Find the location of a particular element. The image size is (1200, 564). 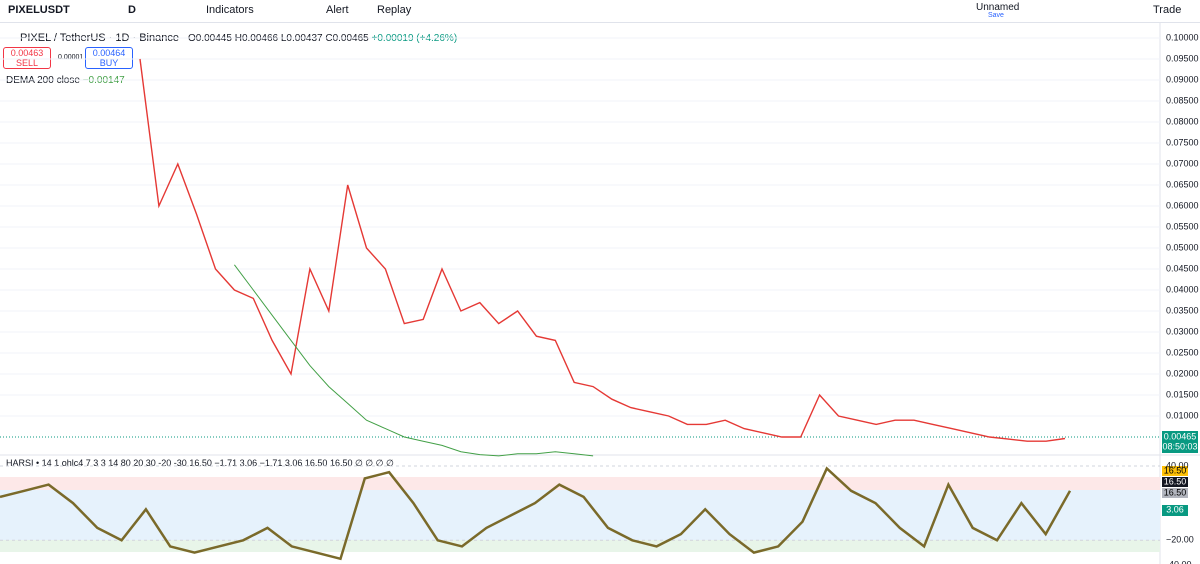

countdown: 08:50:03 is located at coordinates (1179, 446).